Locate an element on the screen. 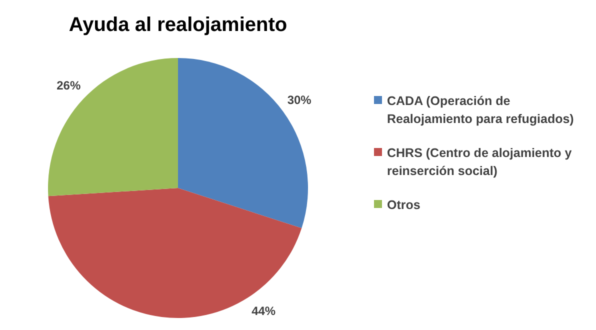  data-label: 44% is located at coordinates (264, 311).